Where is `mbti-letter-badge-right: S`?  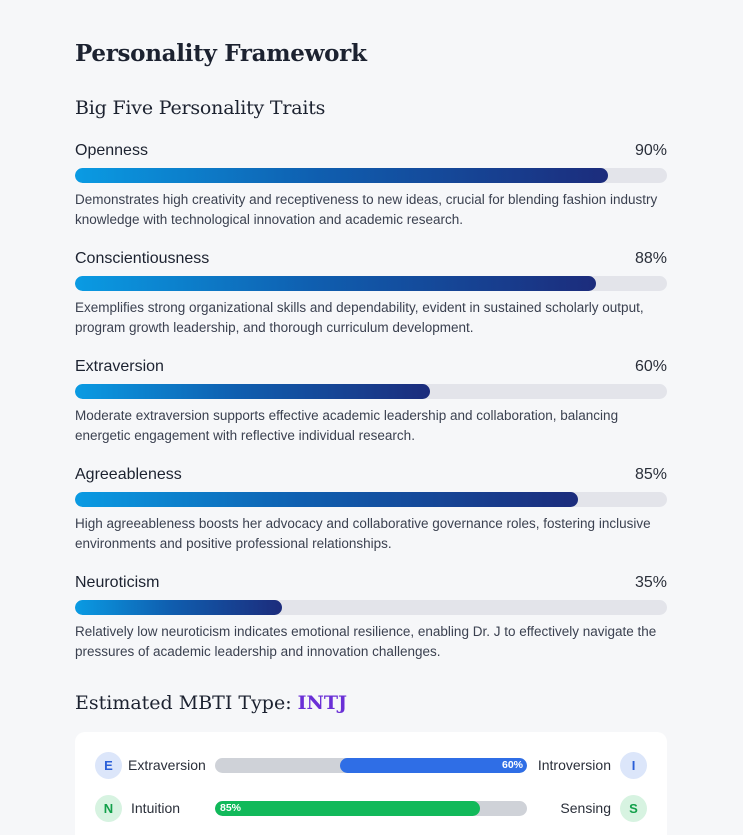
mbti-letter-badge-right: S is located at coordinates (633, 808).